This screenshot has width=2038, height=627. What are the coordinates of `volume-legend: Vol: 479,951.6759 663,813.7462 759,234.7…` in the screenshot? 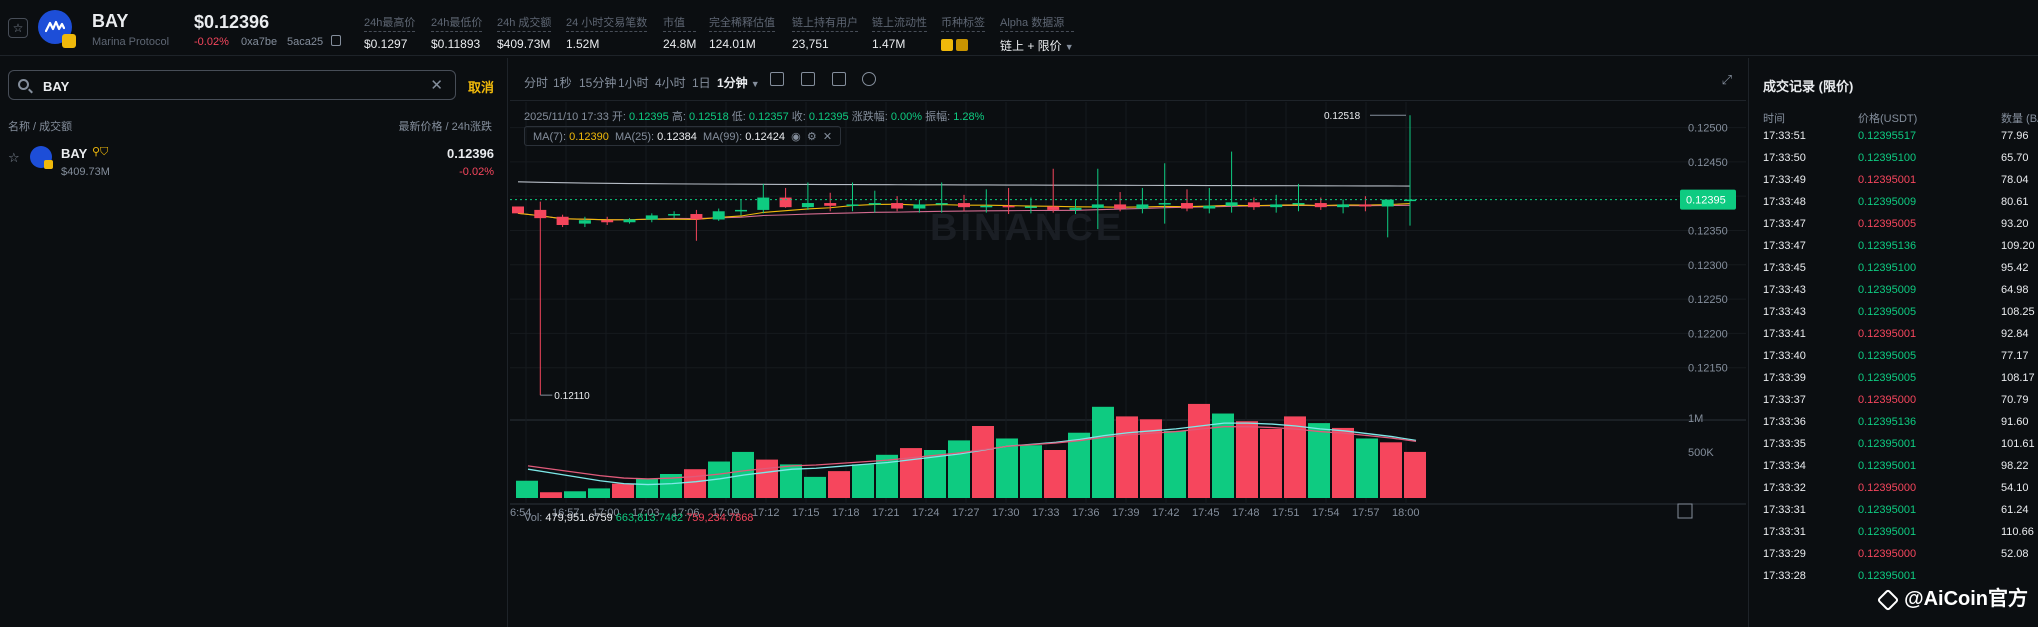 It's located at (639, 518).